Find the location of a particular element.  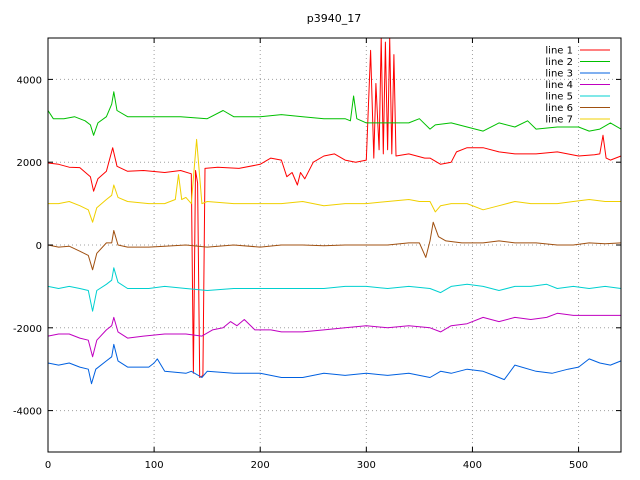

chart-title: p3940_17 is located at coordinates (334, 18).